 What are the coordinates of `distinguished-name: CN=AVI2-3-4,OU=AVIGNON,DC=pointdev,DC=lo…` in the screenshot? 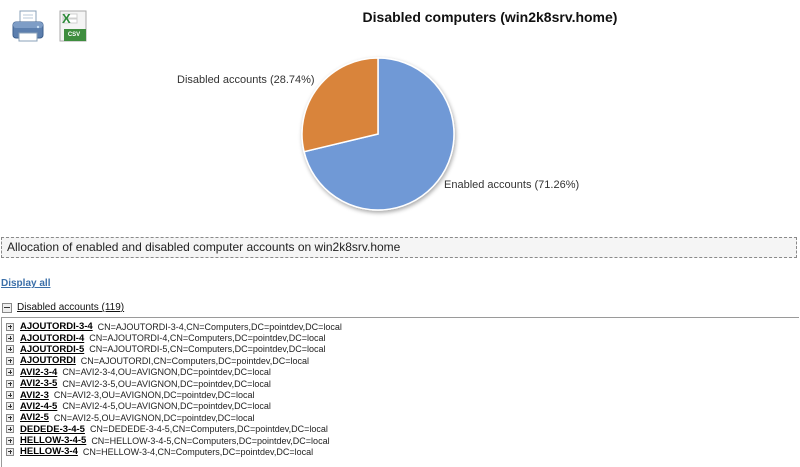 It's located at (166, 372).